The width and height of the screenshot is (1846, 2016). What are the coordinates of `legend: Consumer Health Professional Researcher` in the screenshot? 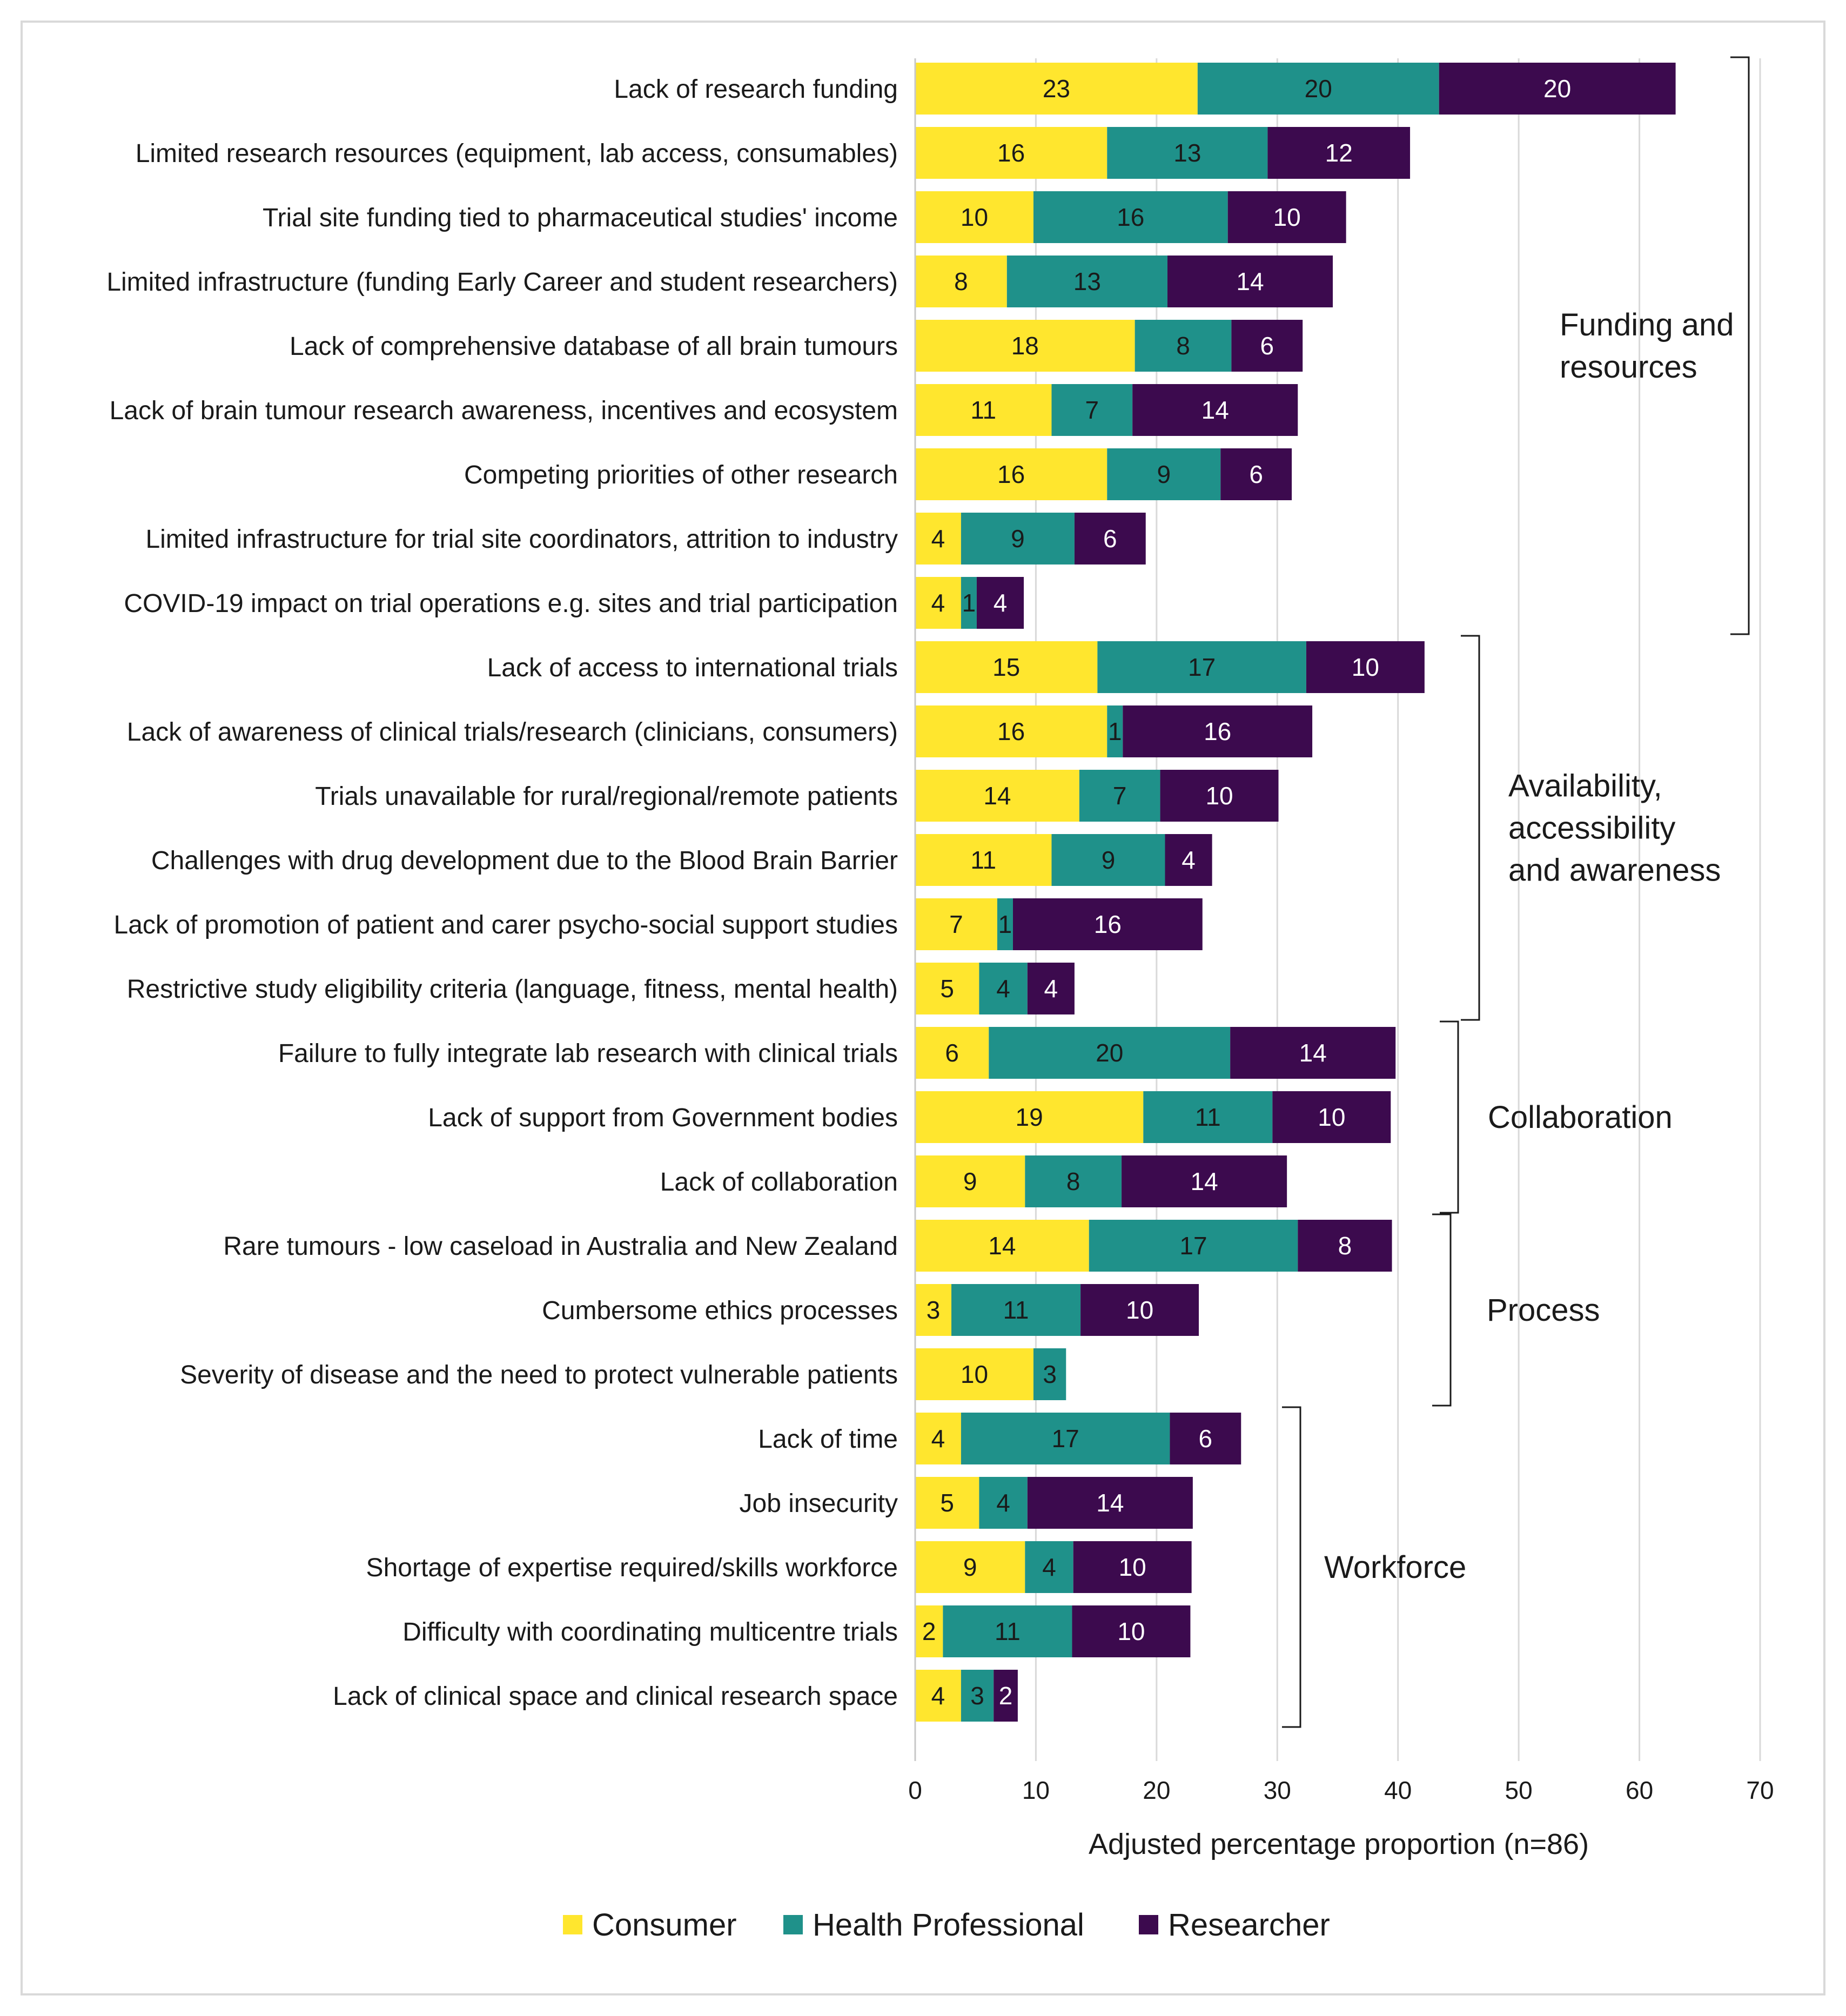 It's located at (947, 1925).